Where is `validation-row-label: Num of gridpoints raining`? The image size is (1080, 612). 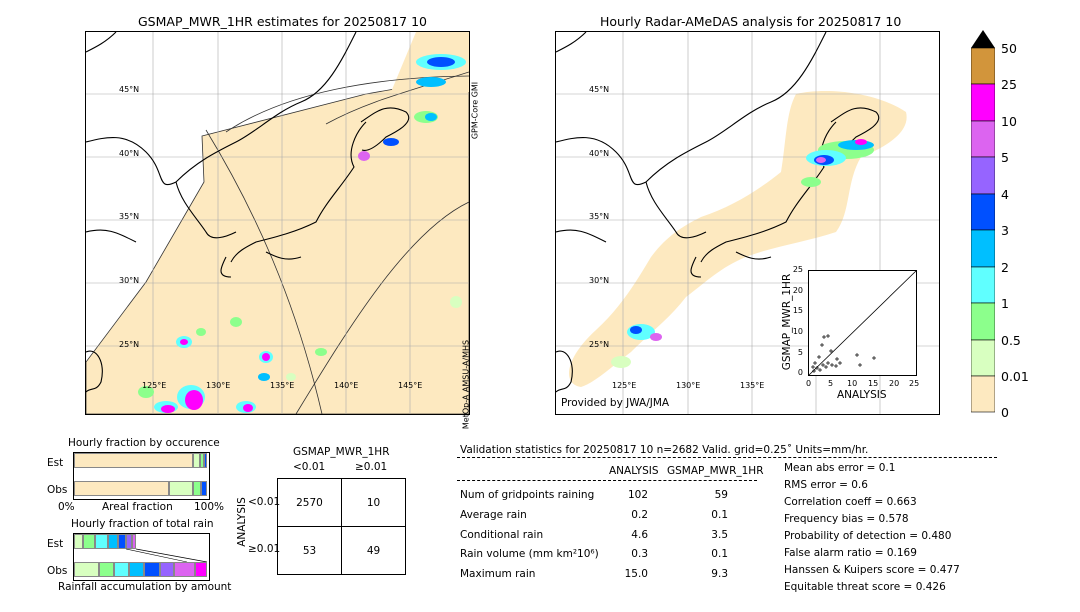
validation-row-label: Num of gridpoints raining is located at coordinates (527, 495).